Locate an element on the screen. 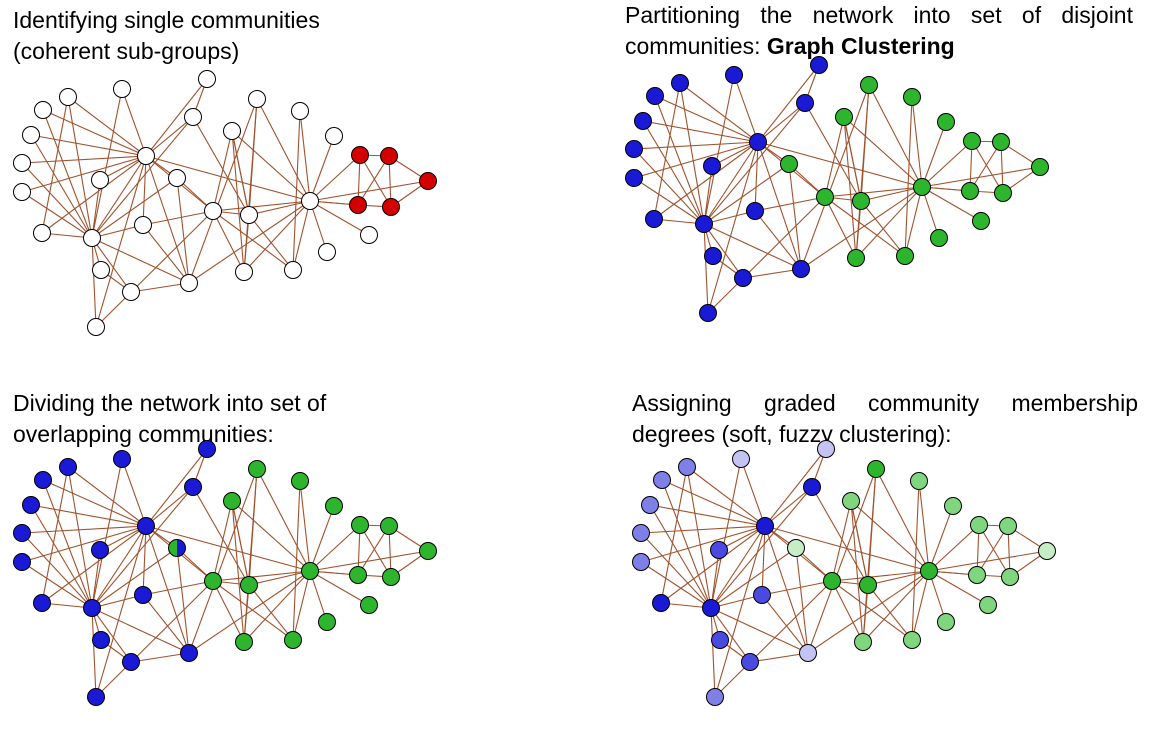 The image size is (1150, 737). nodes is located at coordinates (837, 189).